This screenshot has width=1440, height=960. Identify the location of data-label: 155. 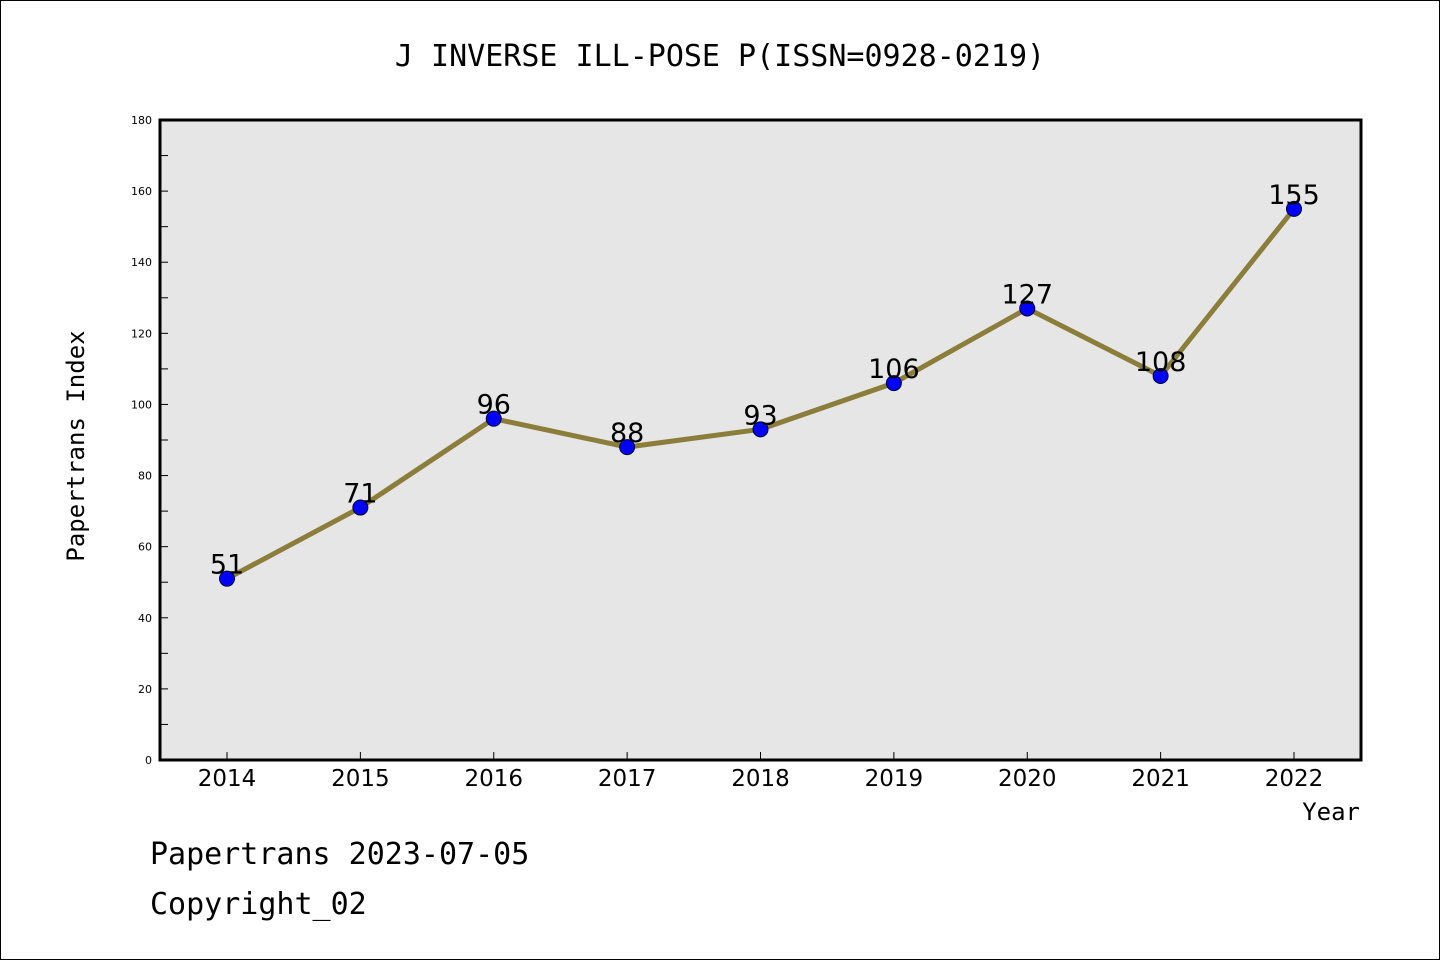
(1294, 195).